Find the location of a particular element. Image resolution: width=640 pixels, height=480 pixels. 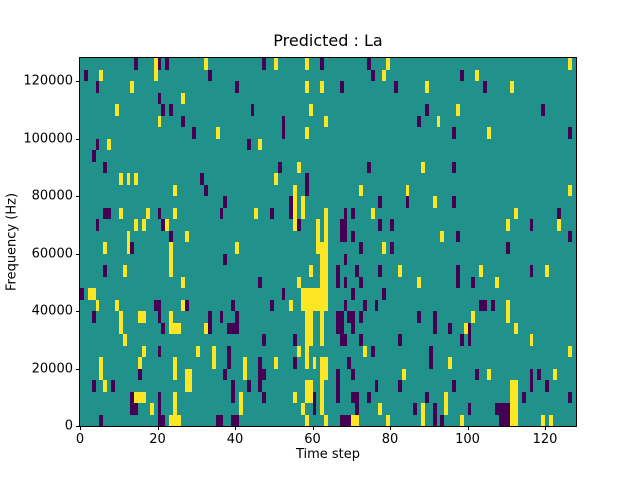

x-tick-label: 0 is located at coordinates (80, 439).